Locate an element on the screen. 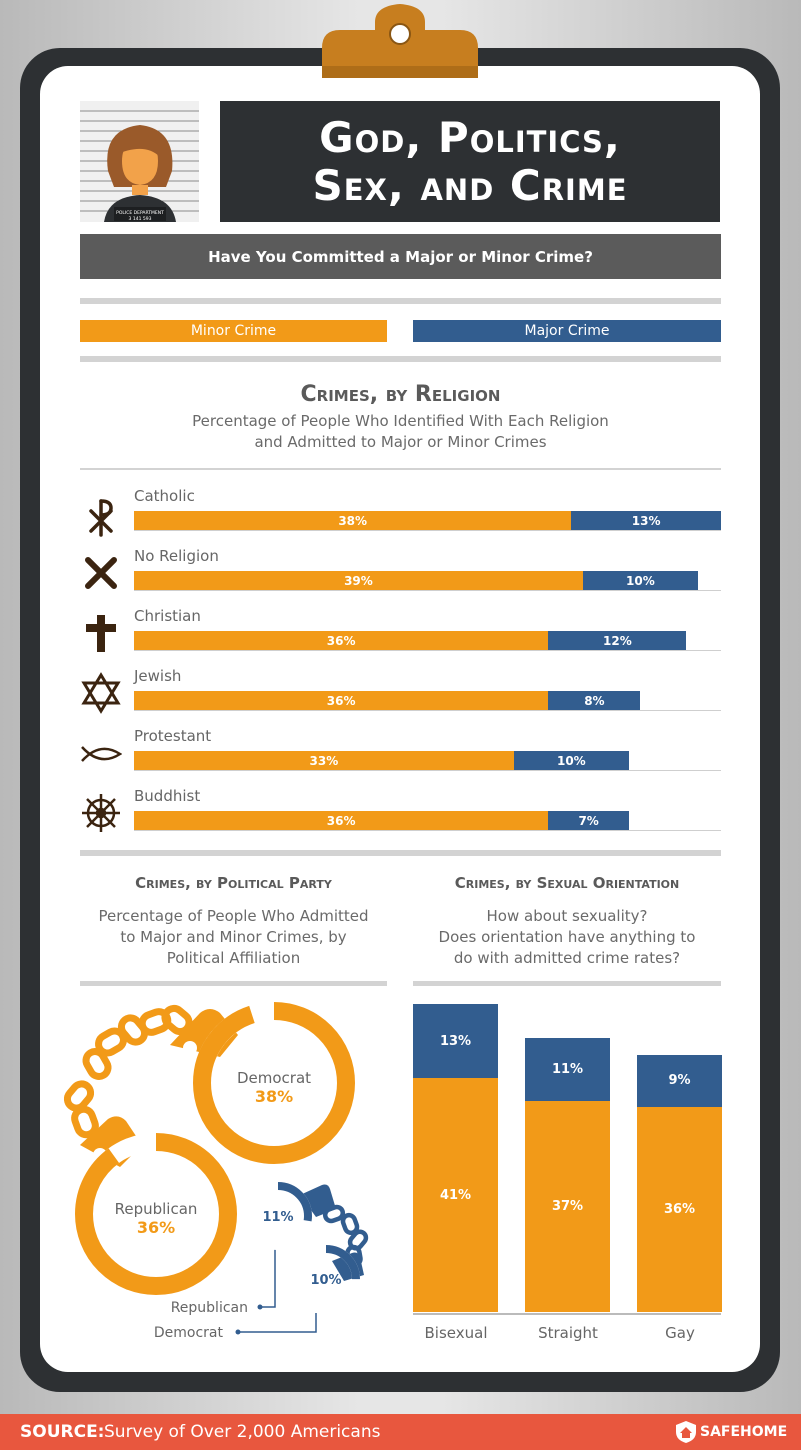 This screenshot has height=1450, width=801. star-of-david-icon is located at coordinates (101, 693).